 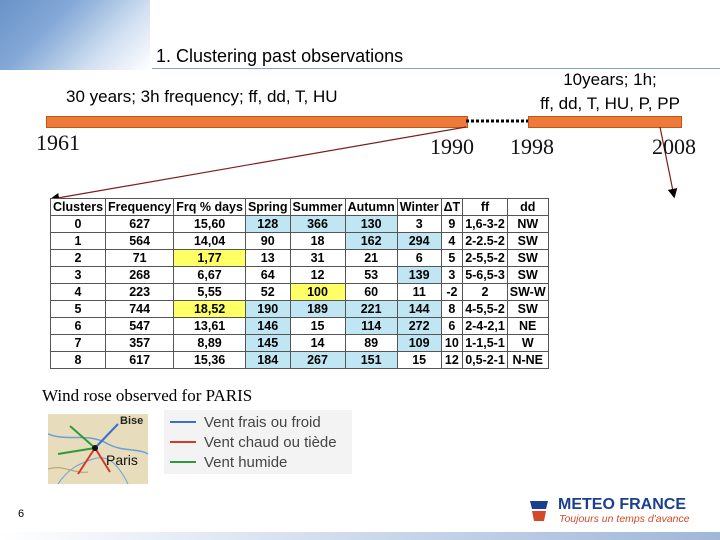 I want to click on table-cell: 0, so click(x=78, y=224).